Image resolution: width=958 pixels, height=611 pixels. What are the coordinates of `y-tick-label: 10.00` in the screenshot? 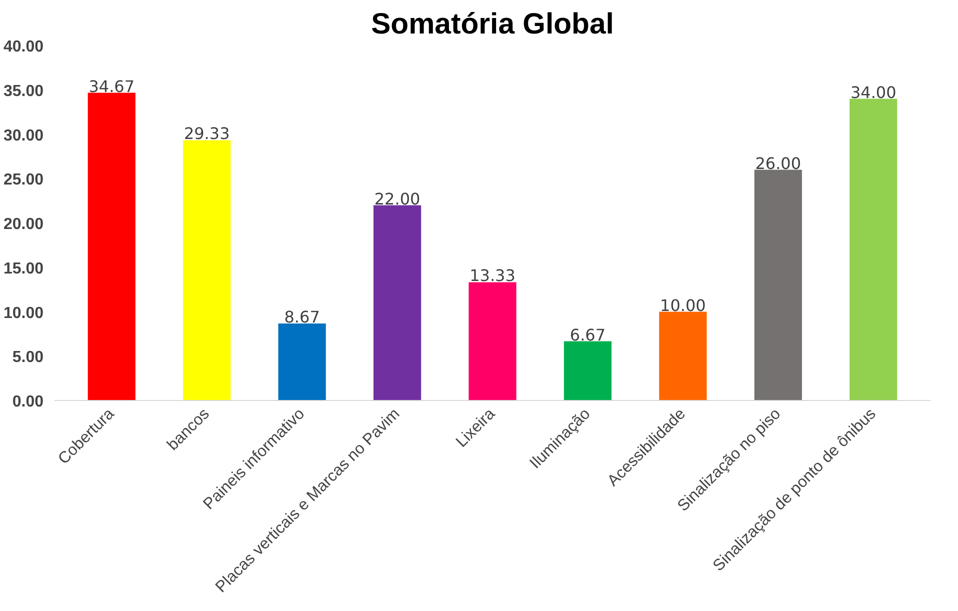 It's located at (23, 313).